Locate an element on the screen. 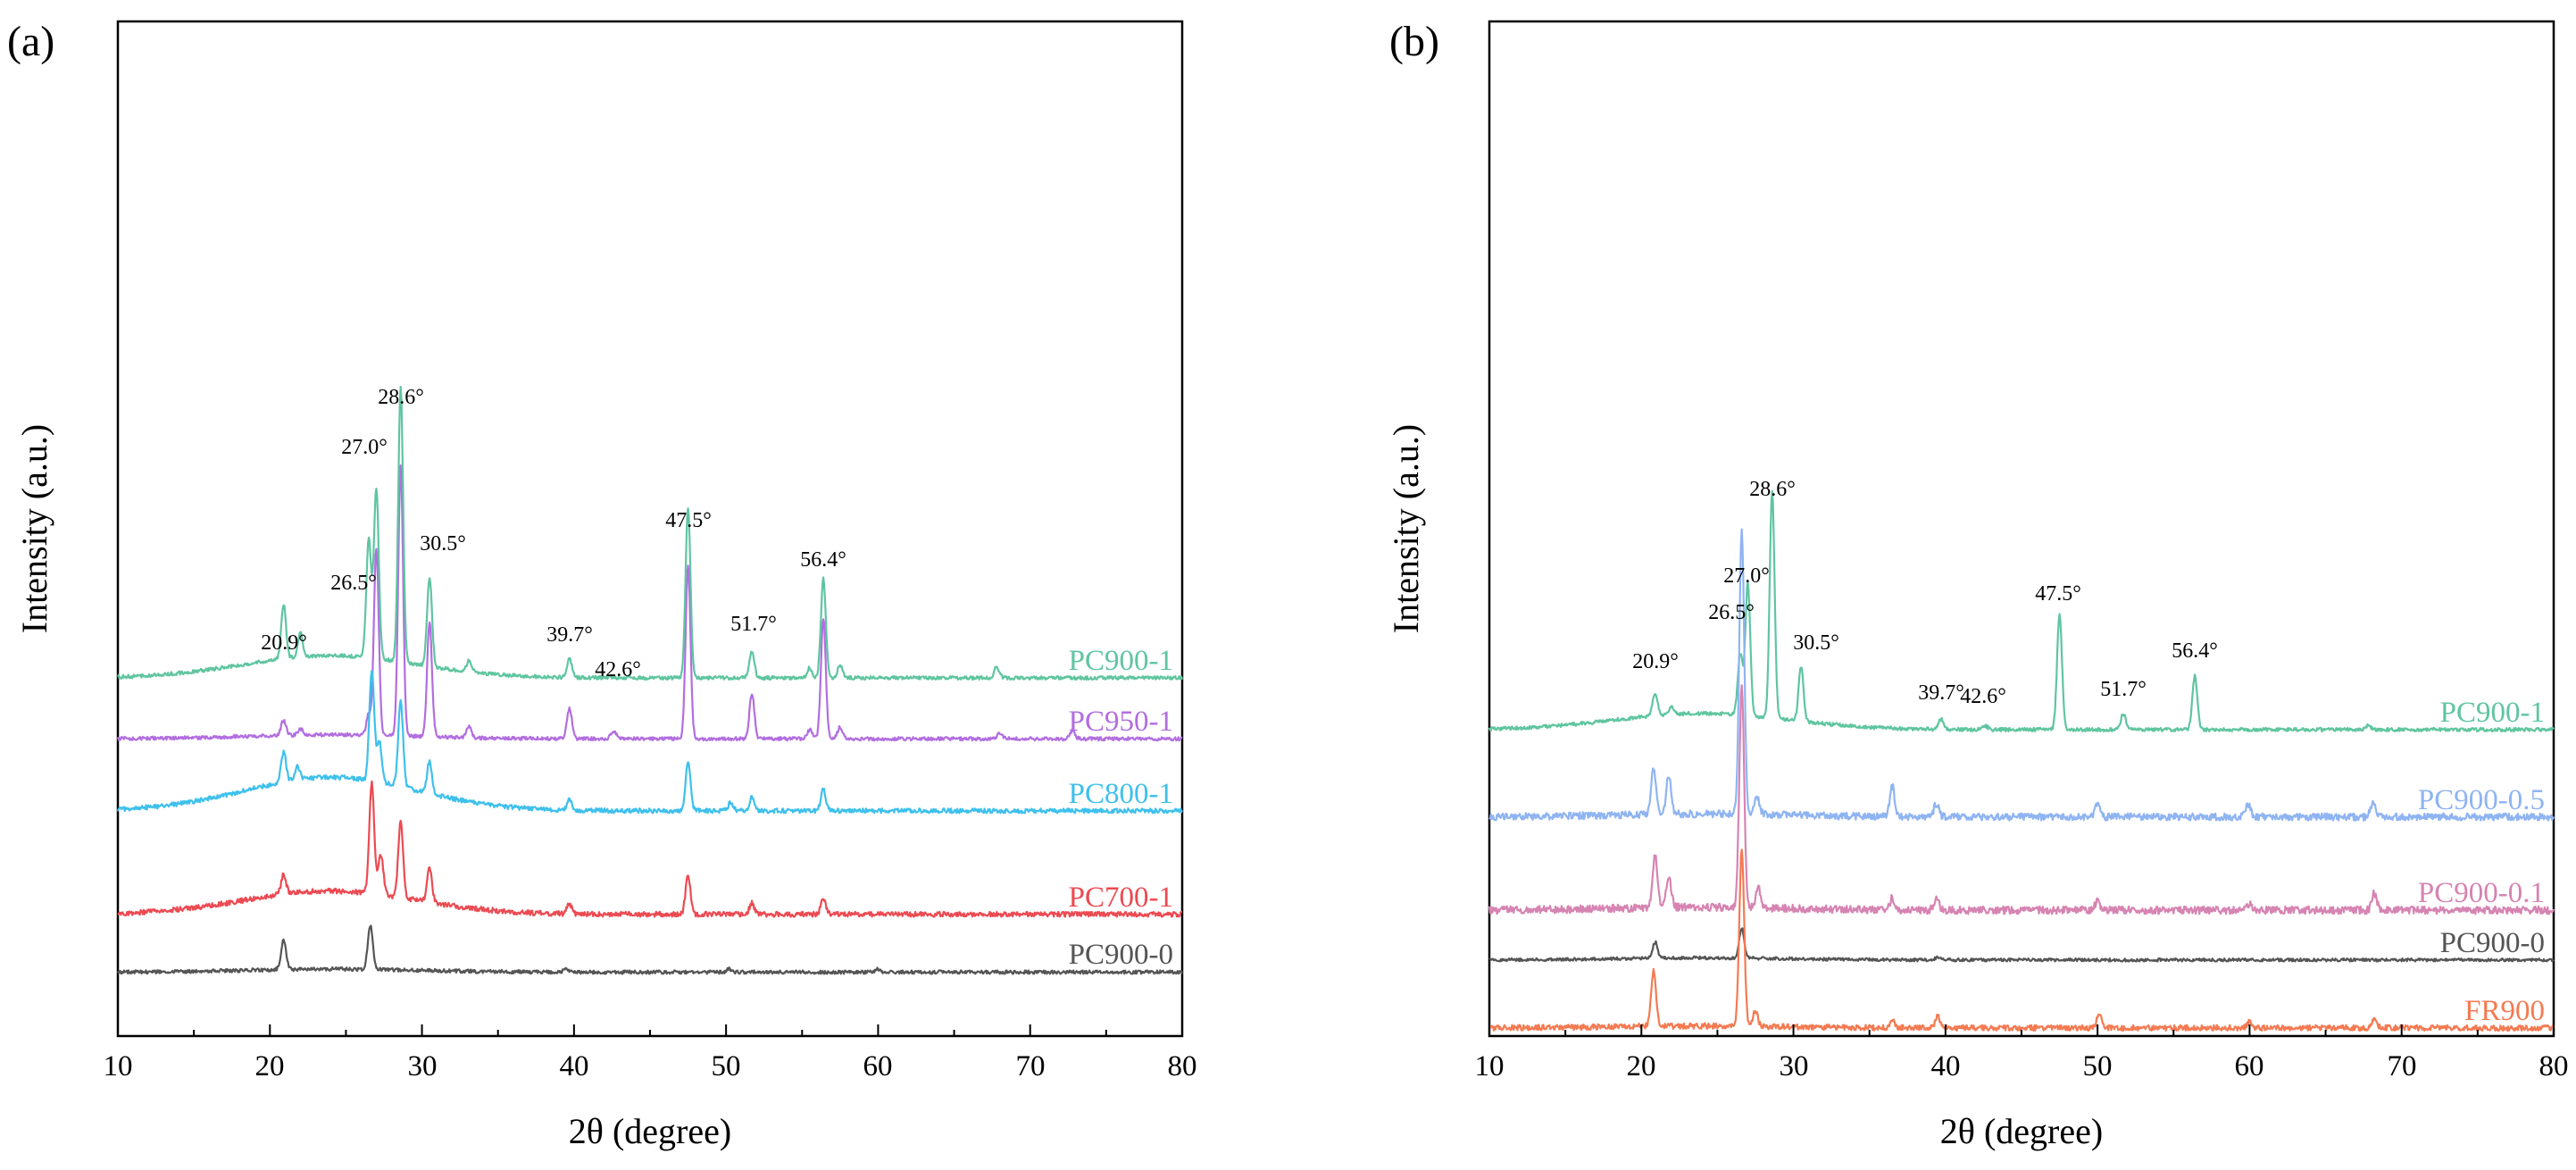 The width and height of the screenshot is (2576, 1170). trace-fr900 is located at coordinates (2021, 940).